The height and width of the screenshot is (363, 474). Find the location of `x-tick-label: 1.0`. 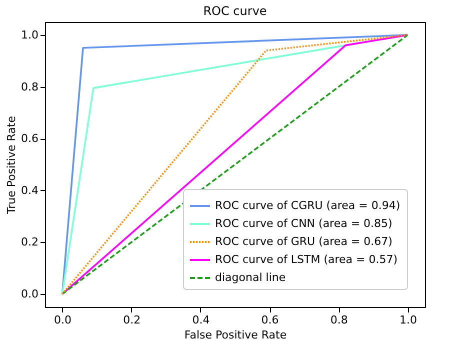

x-tick-label: 1.0 is located at coordinates (408, 320).